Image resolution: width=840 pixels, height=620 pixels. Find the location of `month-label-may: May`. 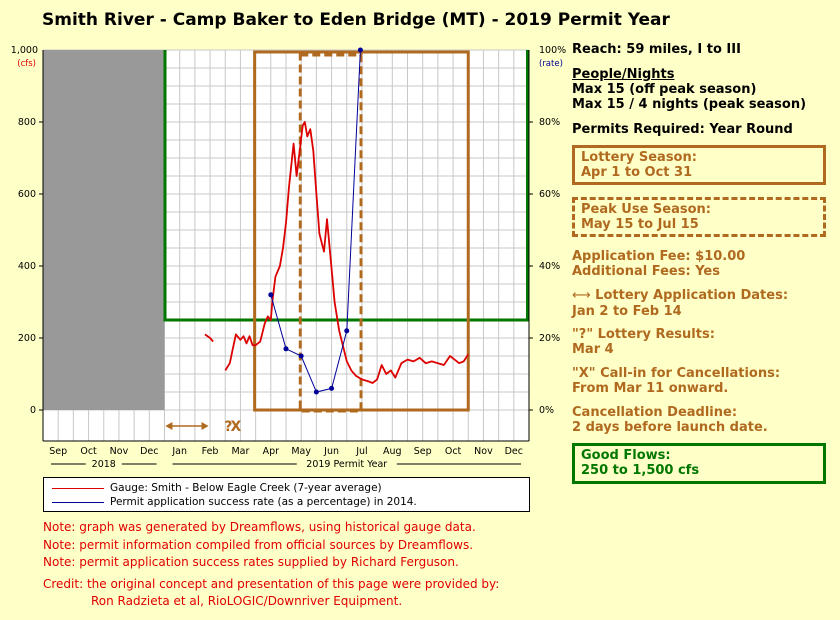

month-label-may: May is located at coordinates (301, 451).